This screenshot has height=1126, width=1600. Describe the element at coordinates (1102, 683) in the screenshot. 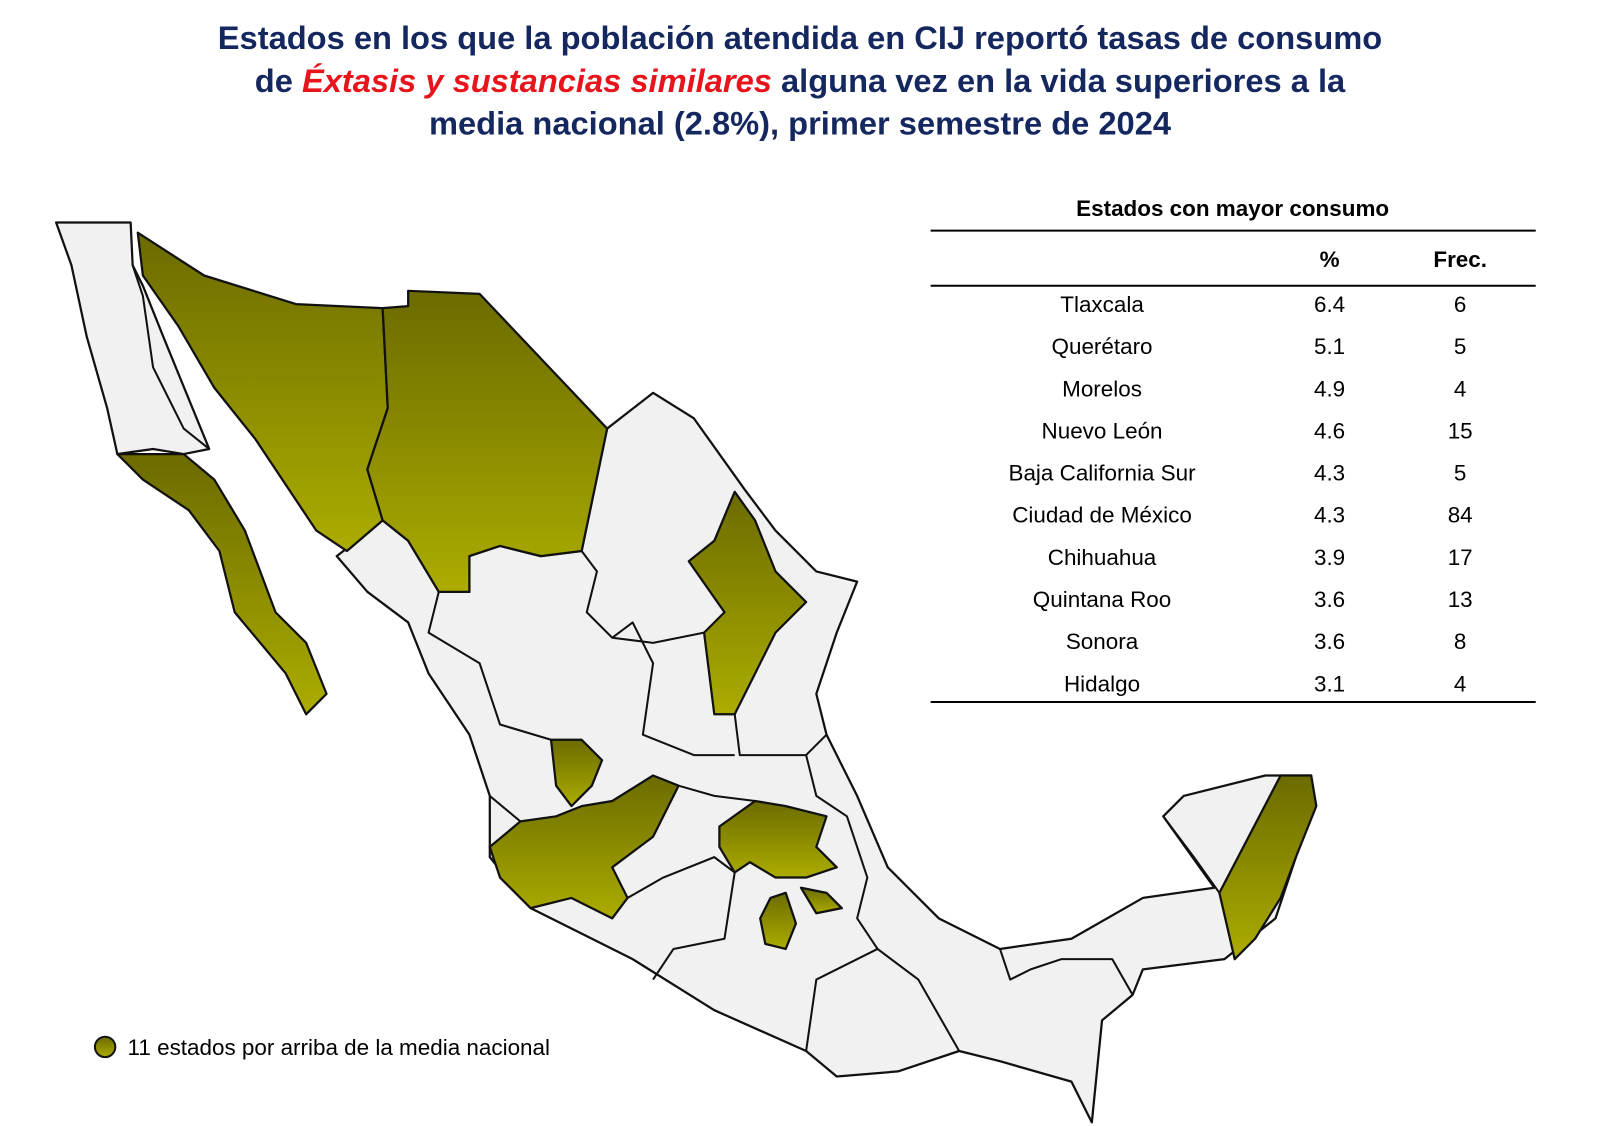

I see `table-cell: Hidalgo` at that location.